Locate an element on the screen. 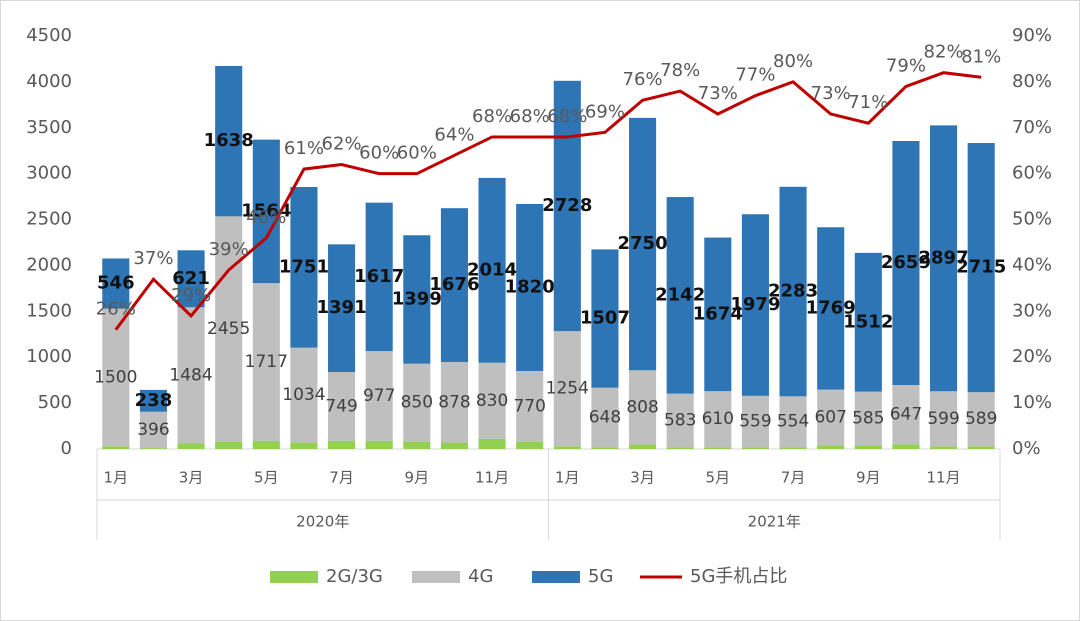 The width and height of the screenshot is (1080, 621). data-label: 2659 is located at coordinates (906, 262).